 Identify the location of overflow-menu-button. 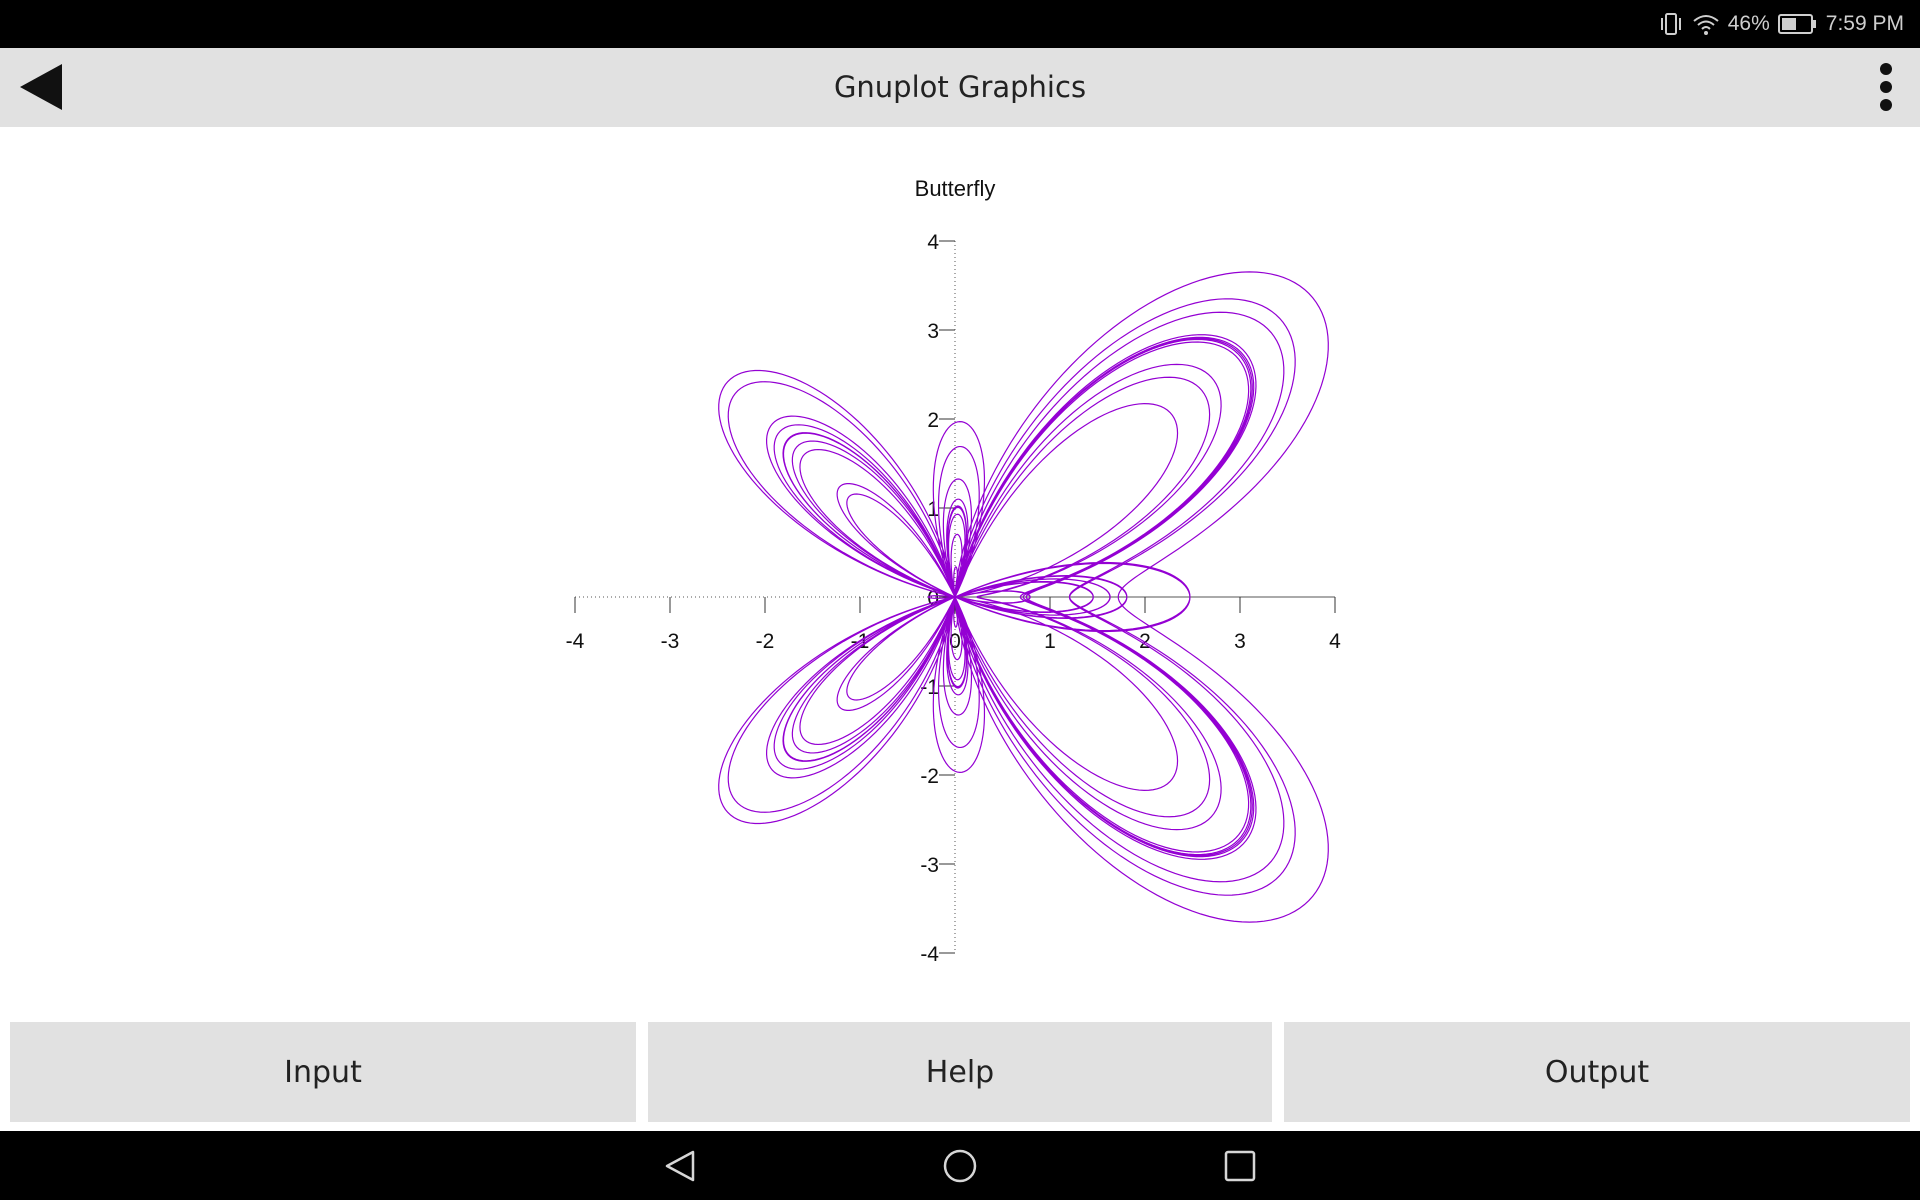
(1886, 87).